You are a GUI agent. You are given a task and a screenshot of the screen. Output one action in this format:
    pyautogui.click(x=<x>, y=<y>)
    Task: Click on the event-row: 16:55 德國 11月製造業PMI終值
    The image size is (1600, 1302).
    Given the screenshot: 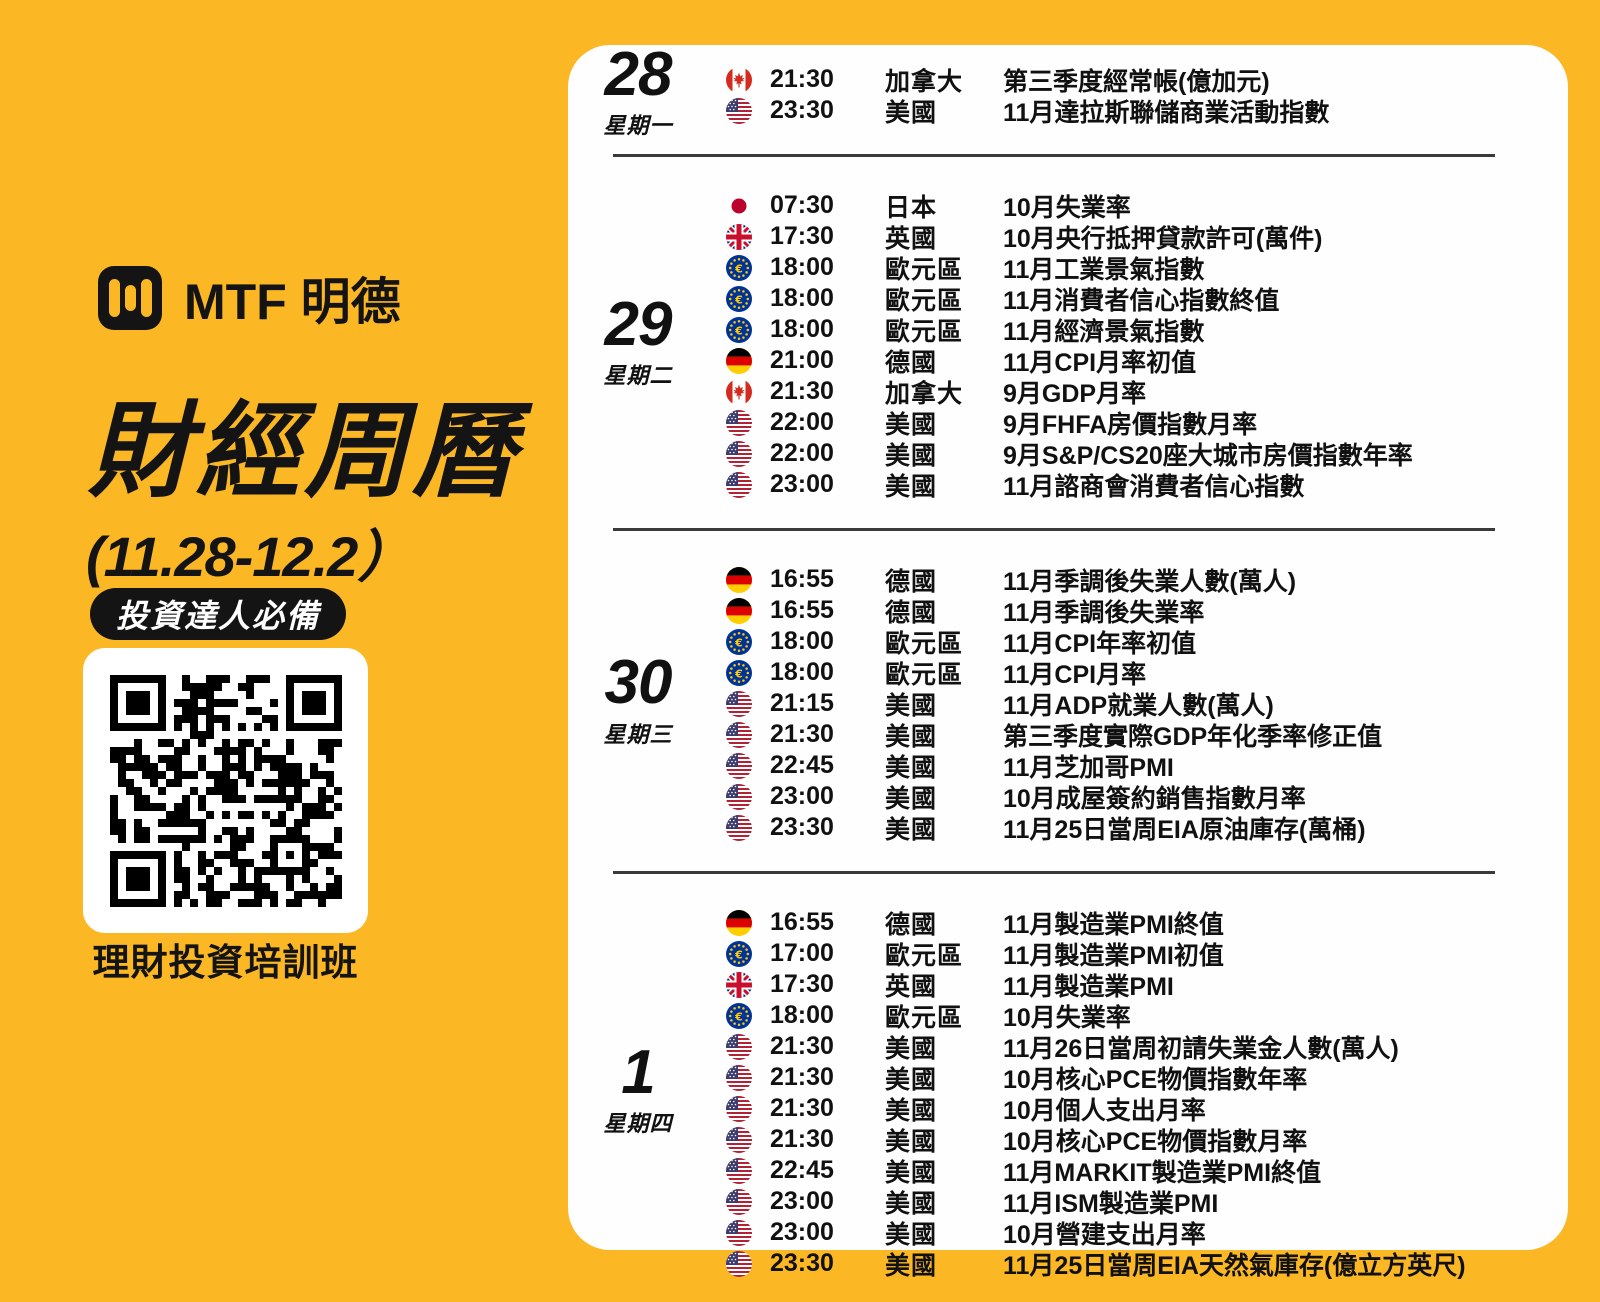 What is the action you would take?
    pyautogui.click(x=1138, y=923)
    